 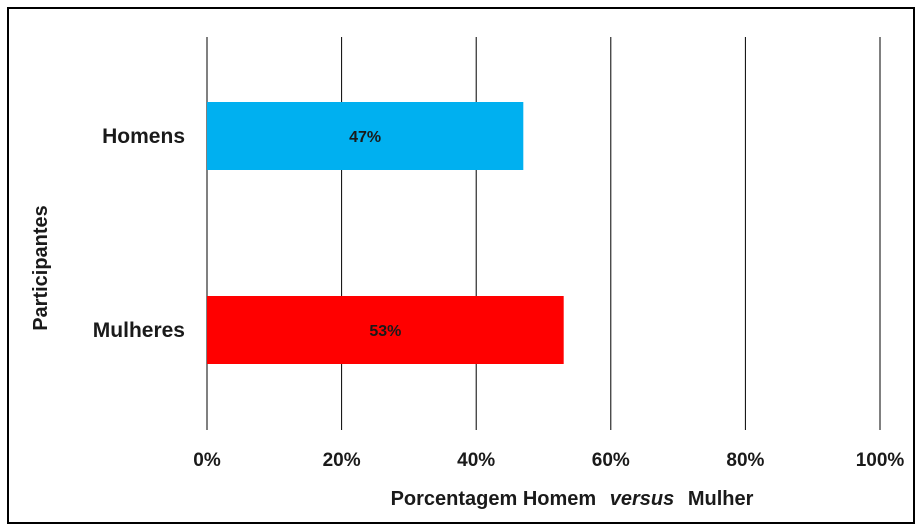 I want to click on category-label: Mulheres, so click(x=139, y=330).